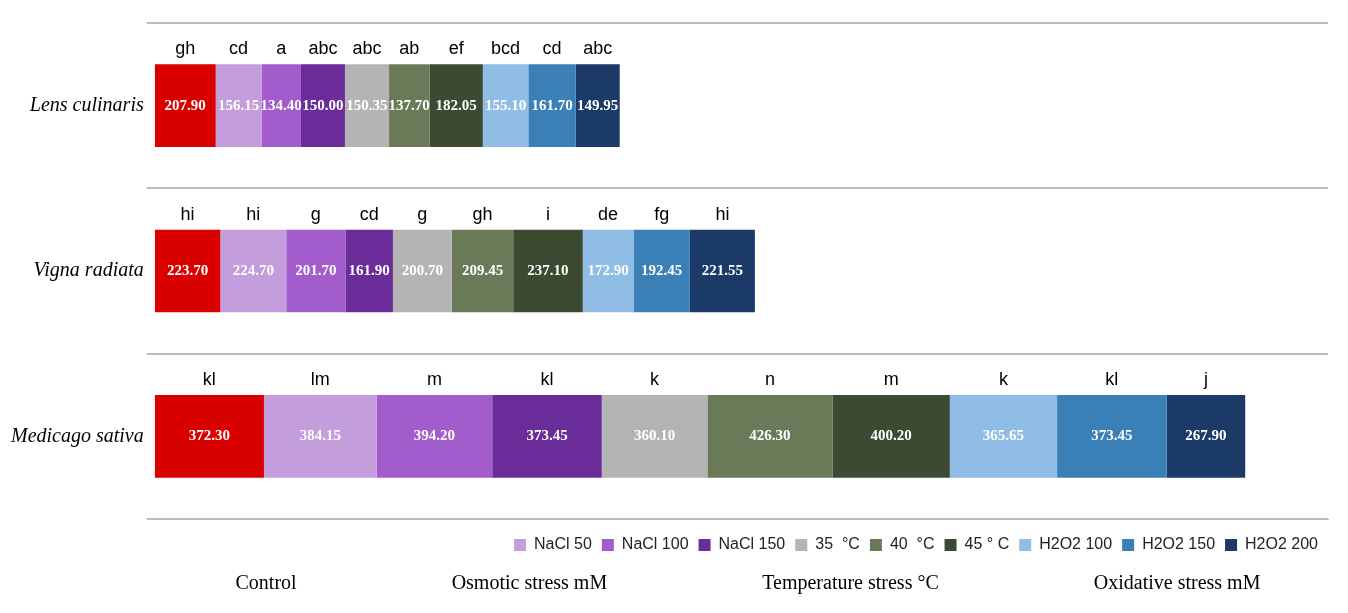 This screenshot has height=613, width=1348. What do you see at coordinates (409, 48) in the screenshot?
I see `annotation: ab` at bounding box center [409, 48].